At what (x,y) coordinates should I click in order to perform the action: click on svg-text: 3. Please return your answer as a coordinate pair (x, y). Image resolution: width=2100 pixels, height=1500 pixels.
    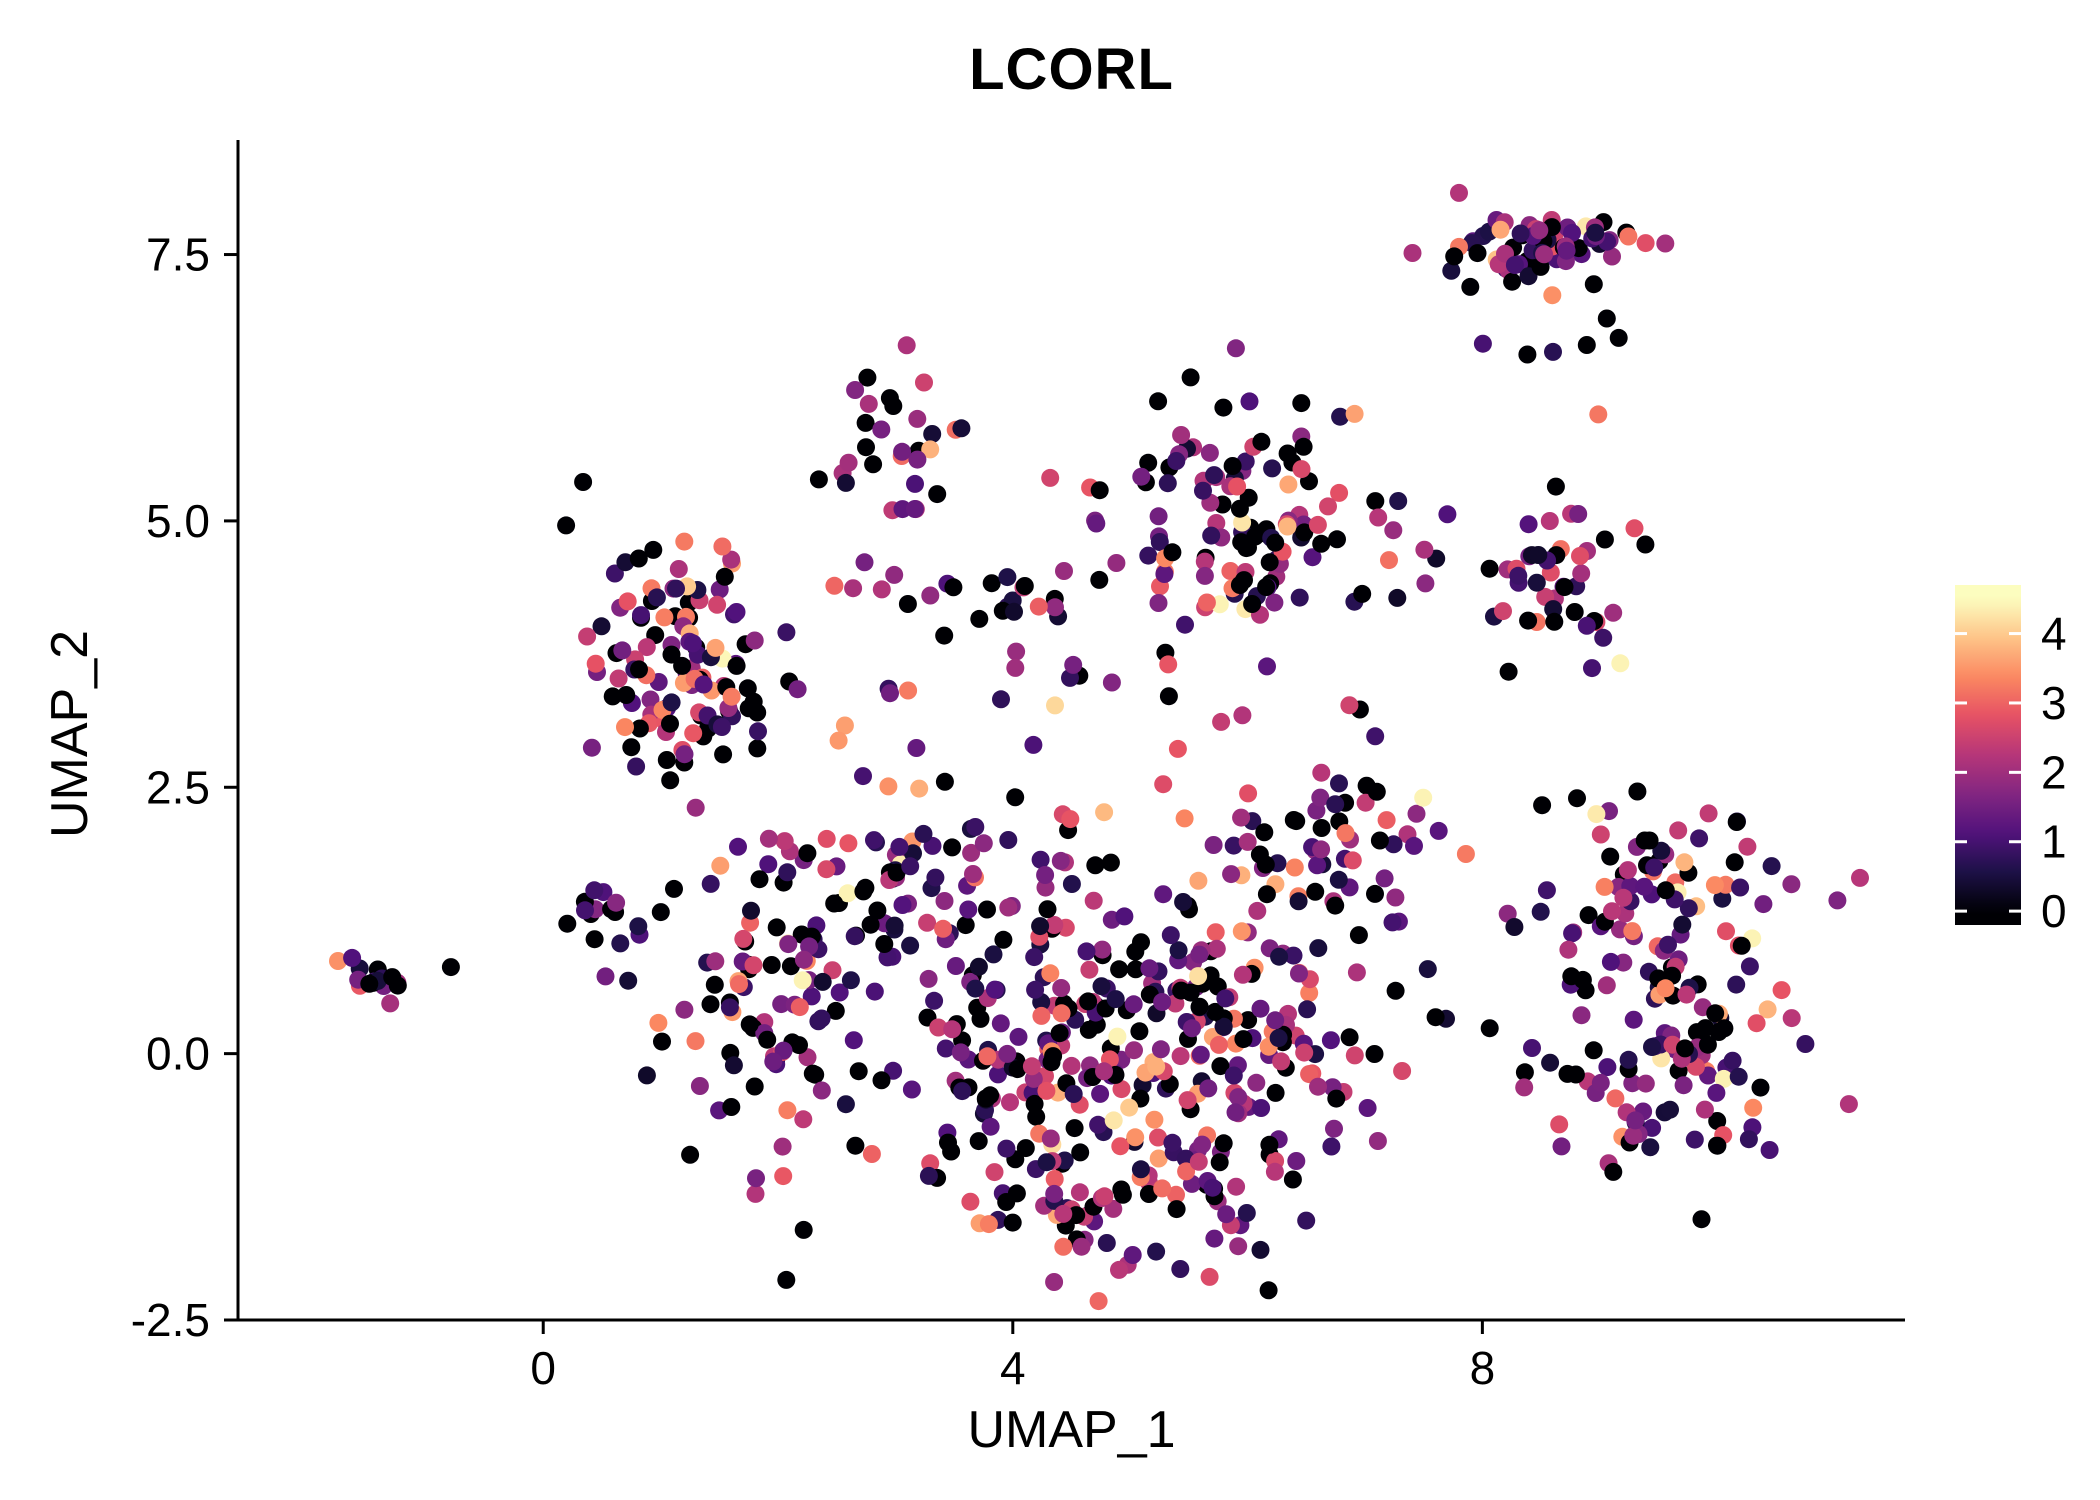
    Looking at the image, I should click on (2054, 703).